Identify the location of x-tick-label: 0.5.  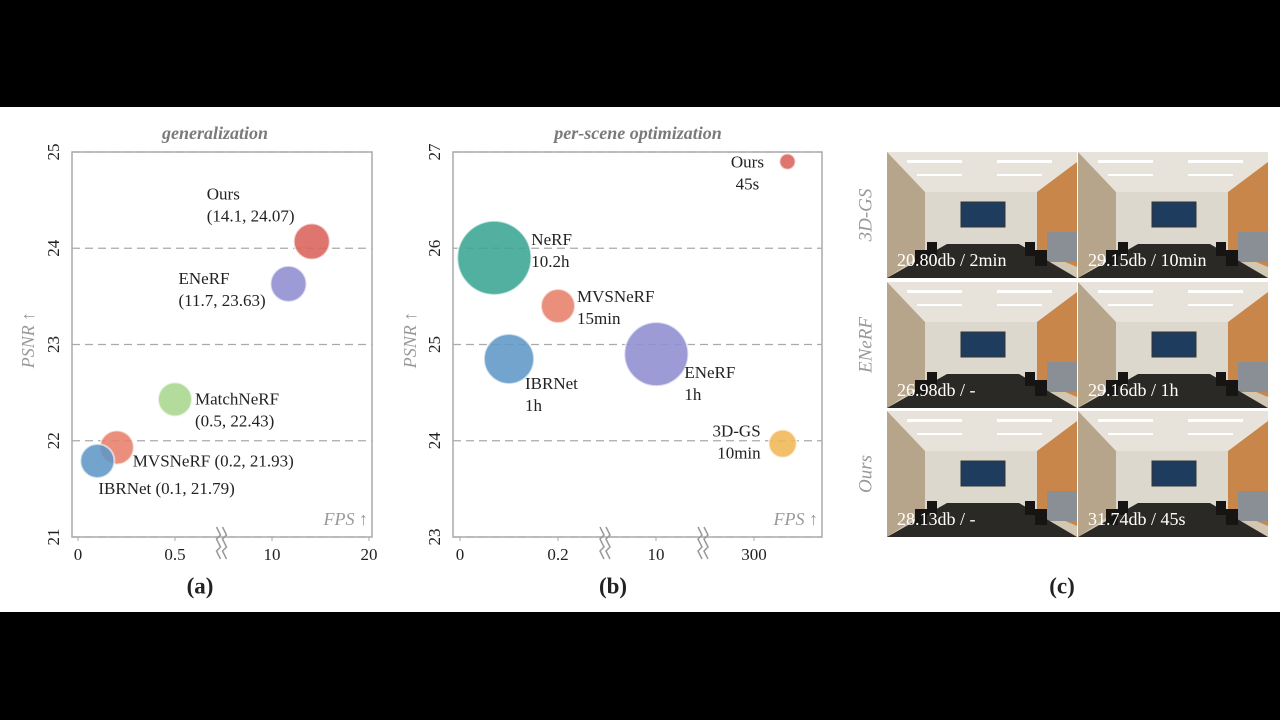
(174, 554).